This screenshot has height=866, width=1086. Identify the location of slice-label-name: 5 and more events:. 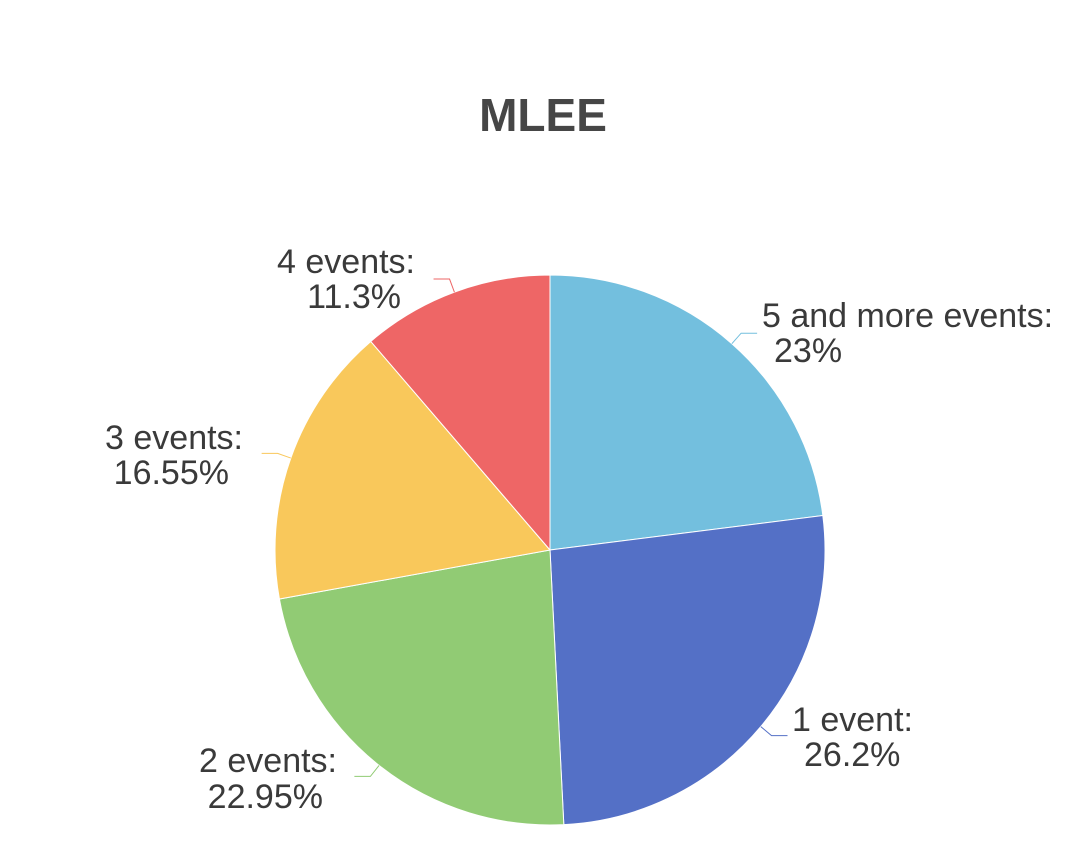
(907, 316).